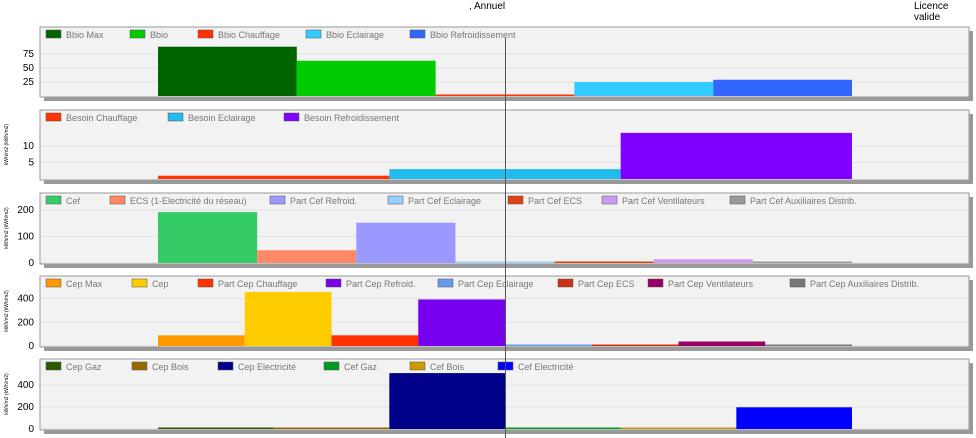  Describe the element at coordinates (444, 201) in the screenshot. I see `legend-entry: Part Cef Eclairage` at that location.